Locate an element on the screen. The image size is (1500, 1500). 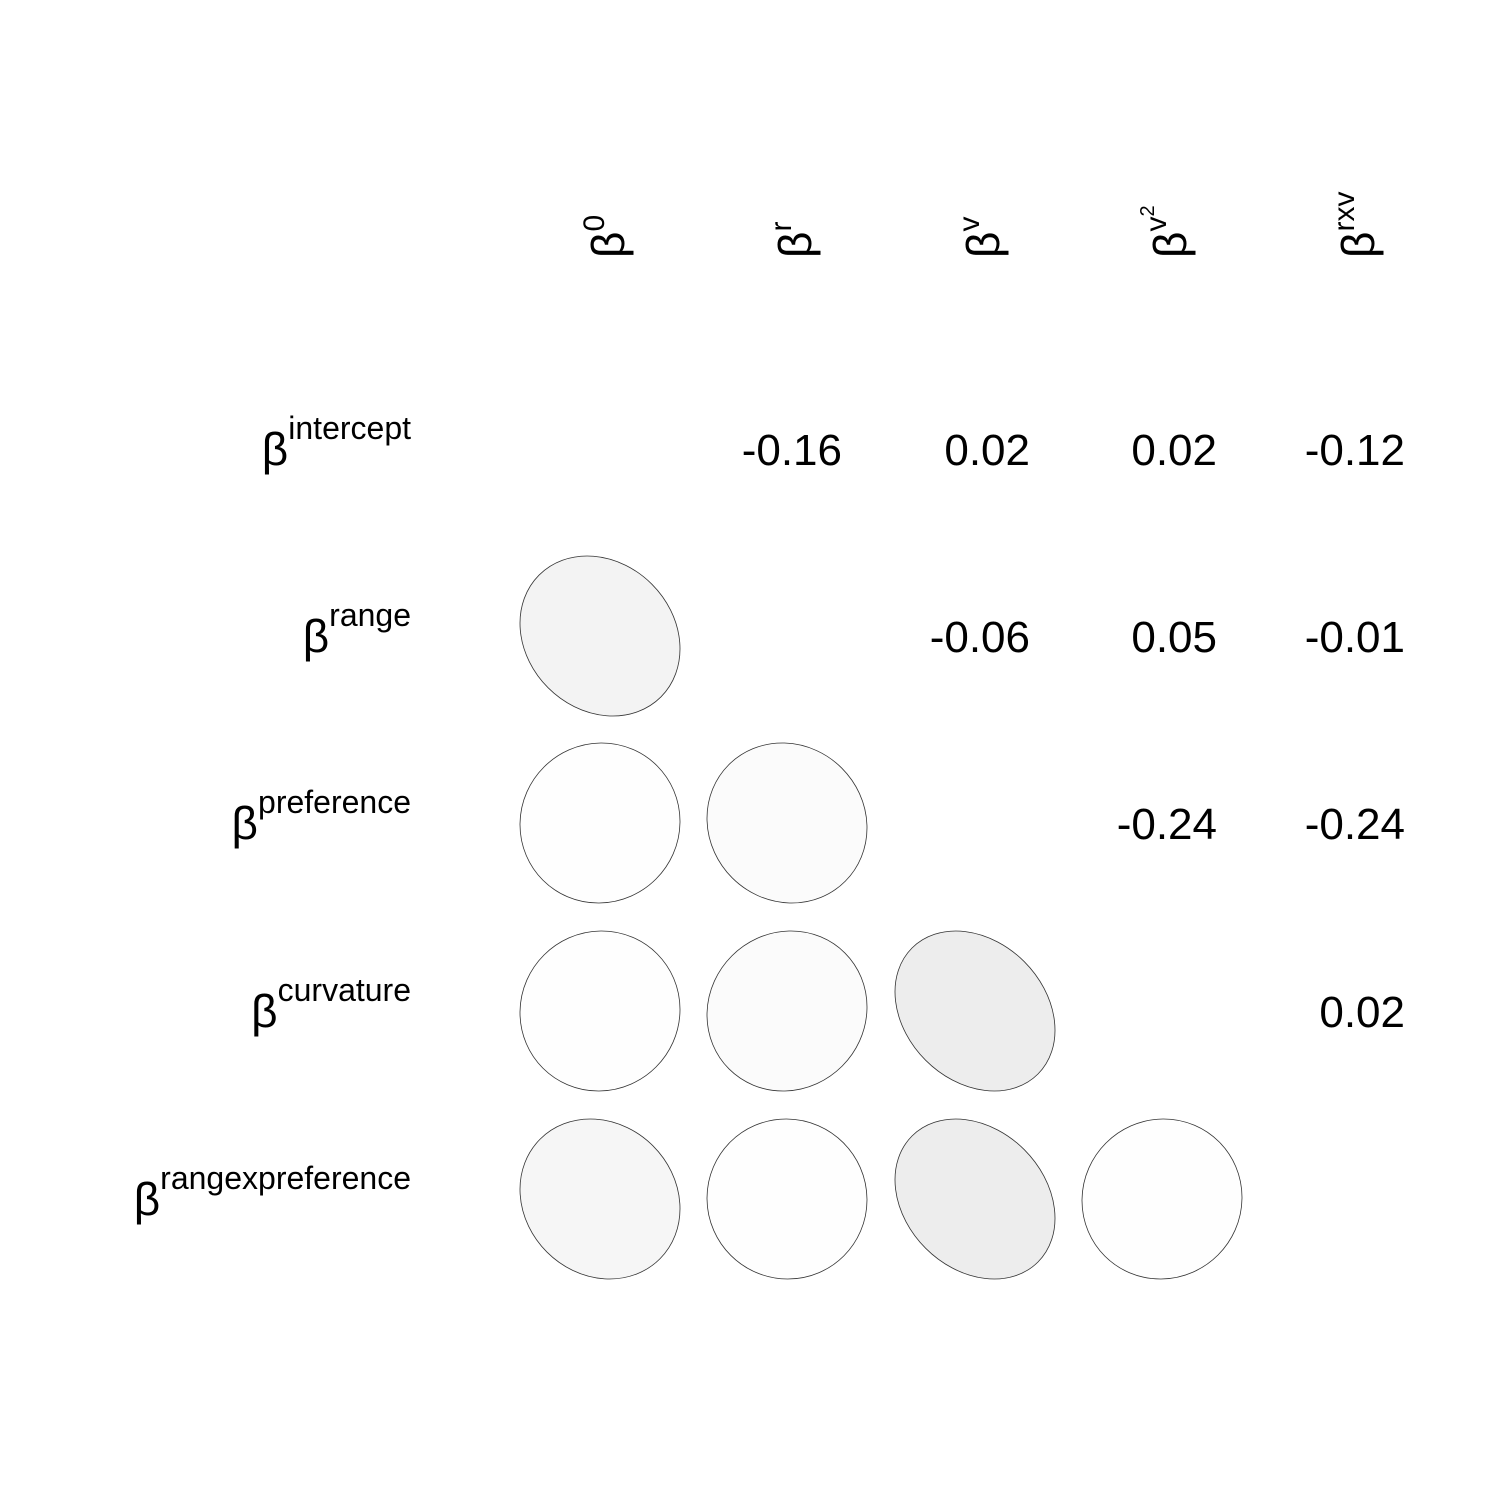
correlation-ellipse-r3-c1 is located at coordinates (787, 1011).